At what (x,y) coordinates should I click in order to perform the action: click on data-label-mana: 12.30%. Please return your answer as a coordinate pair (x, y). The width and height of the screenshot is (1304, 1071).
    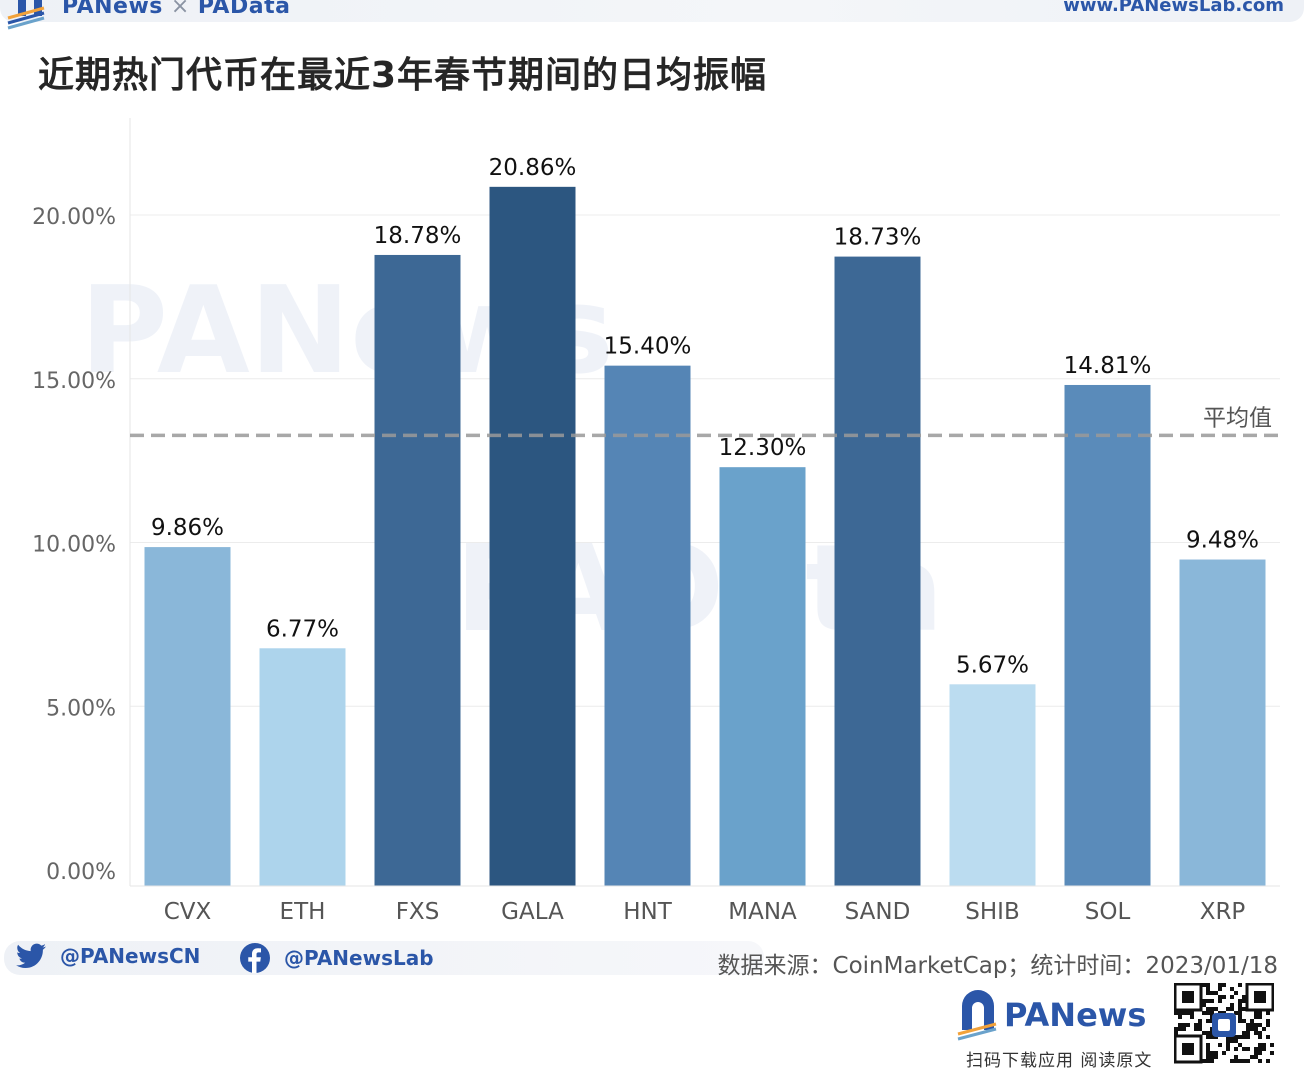
    Looking at the image, I should click on (763, 448).